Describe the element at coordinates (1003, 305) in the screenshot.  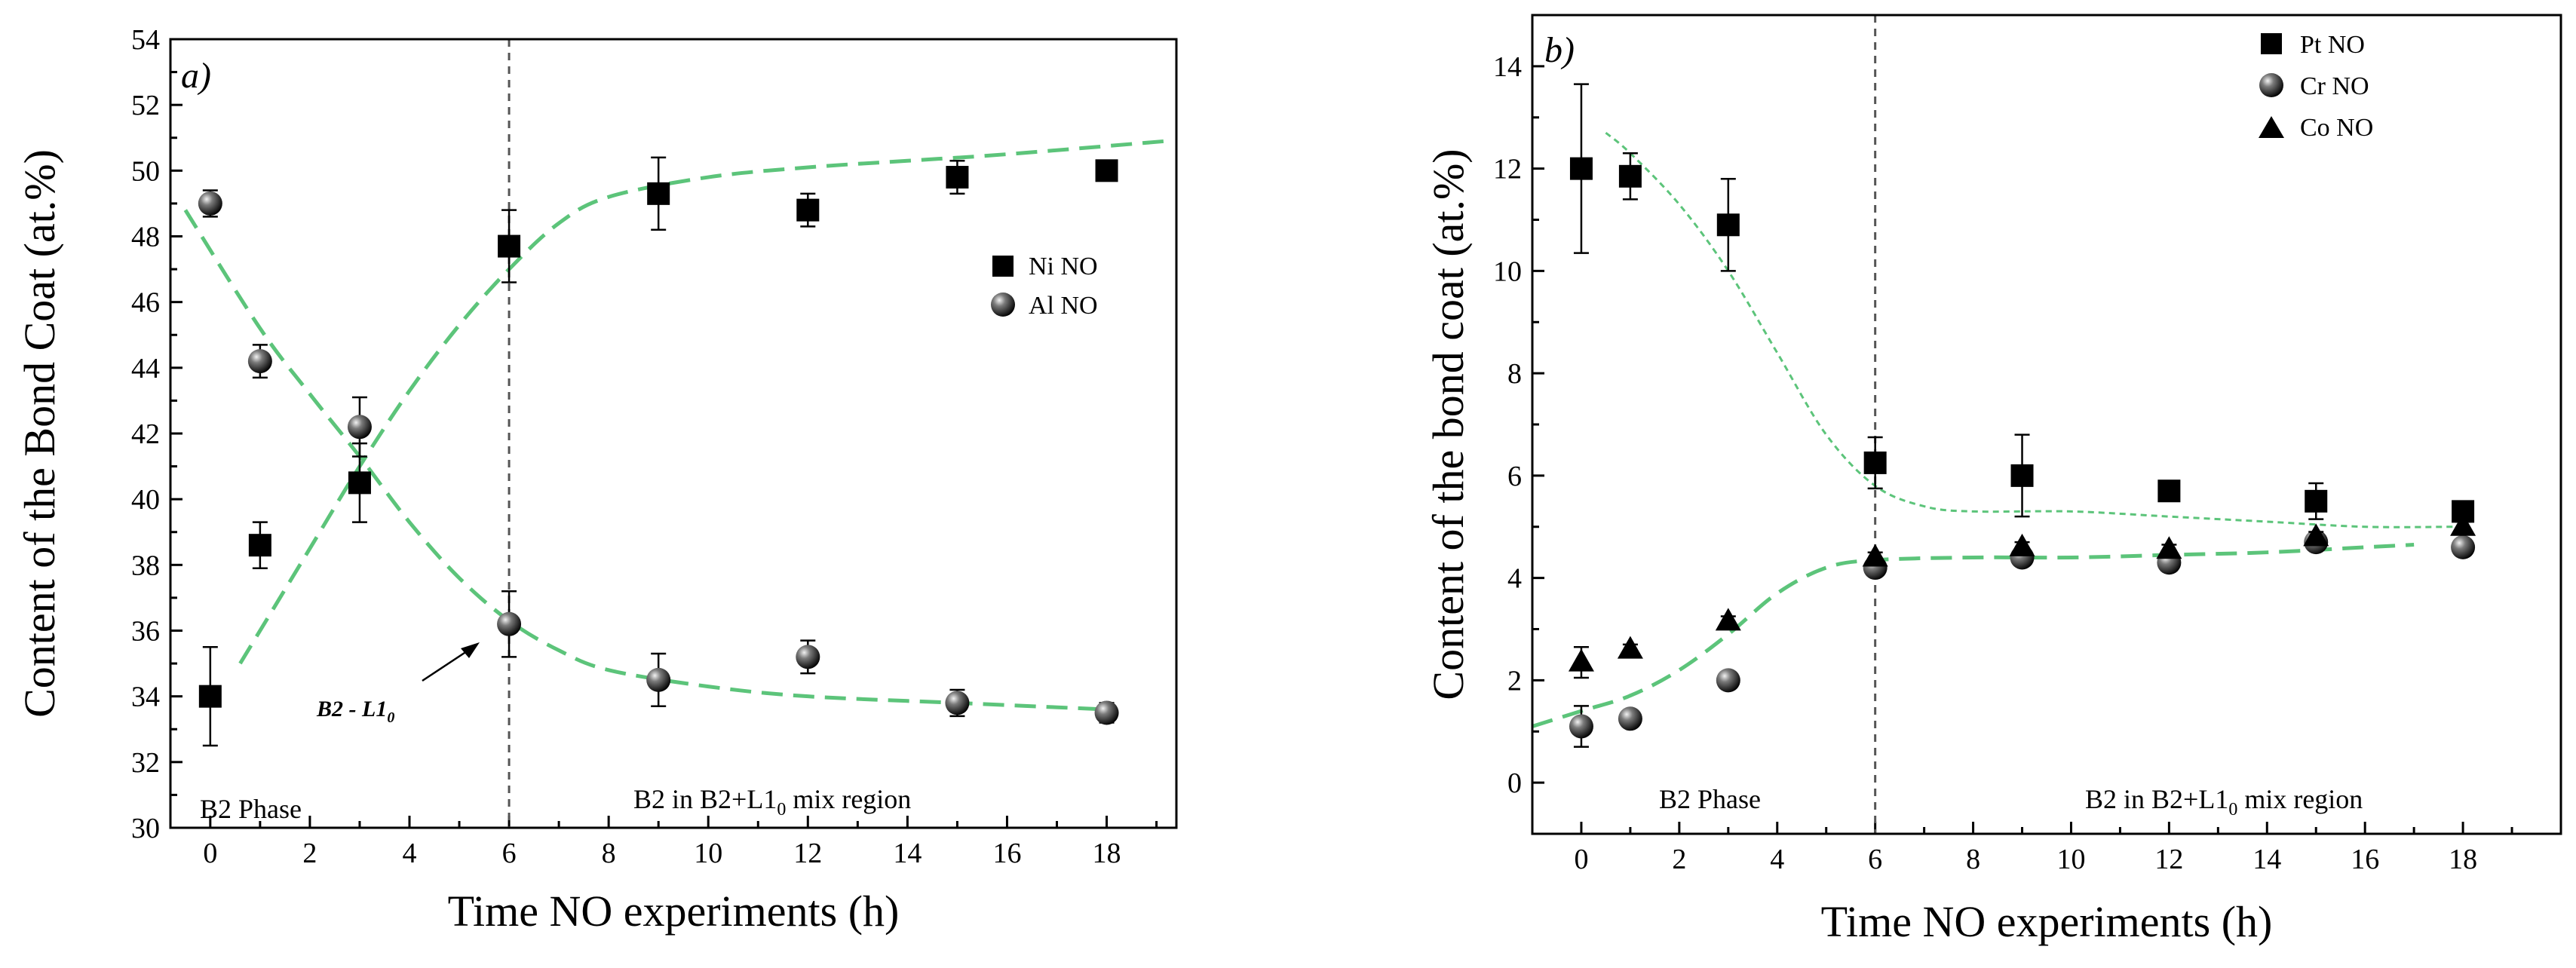
I see `legend-marker-al` at that location.